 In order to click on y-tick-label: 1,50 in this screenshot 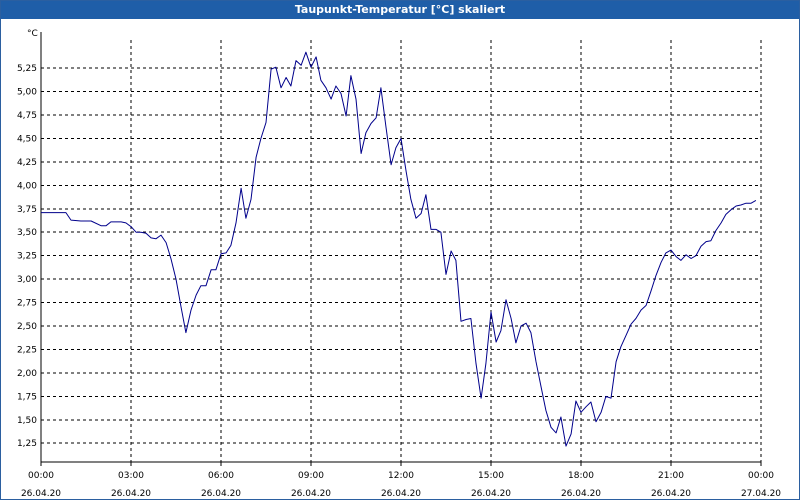, I will do `click(27, 421)`.